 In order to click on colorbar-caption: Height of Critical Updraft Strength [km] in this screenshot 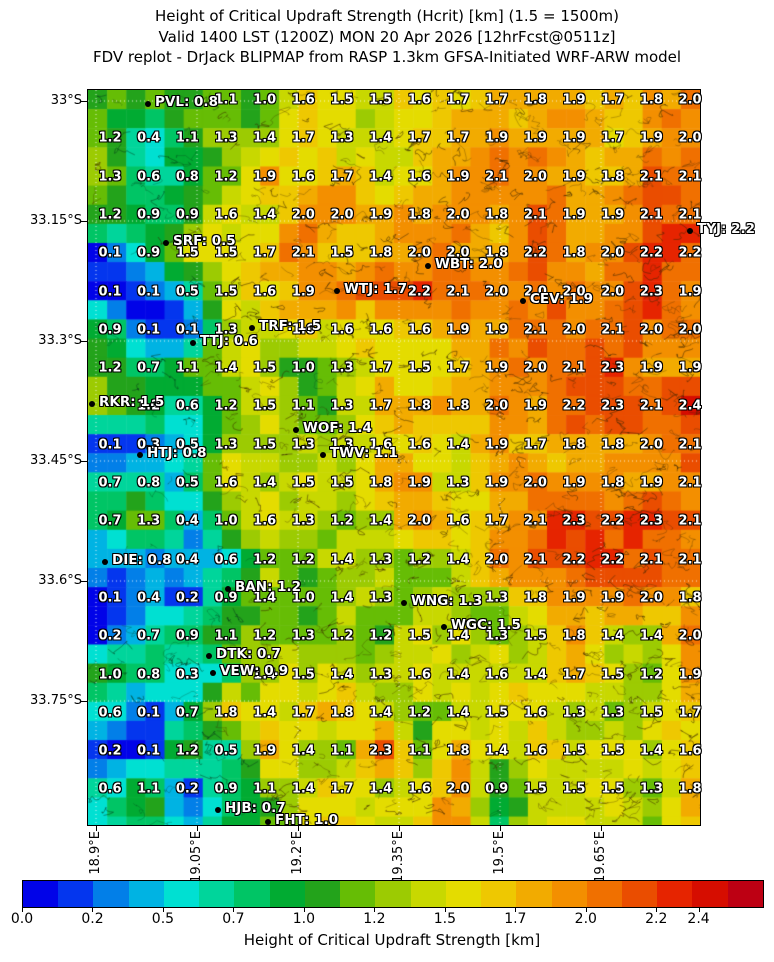, I will do `click(392, 940)`.